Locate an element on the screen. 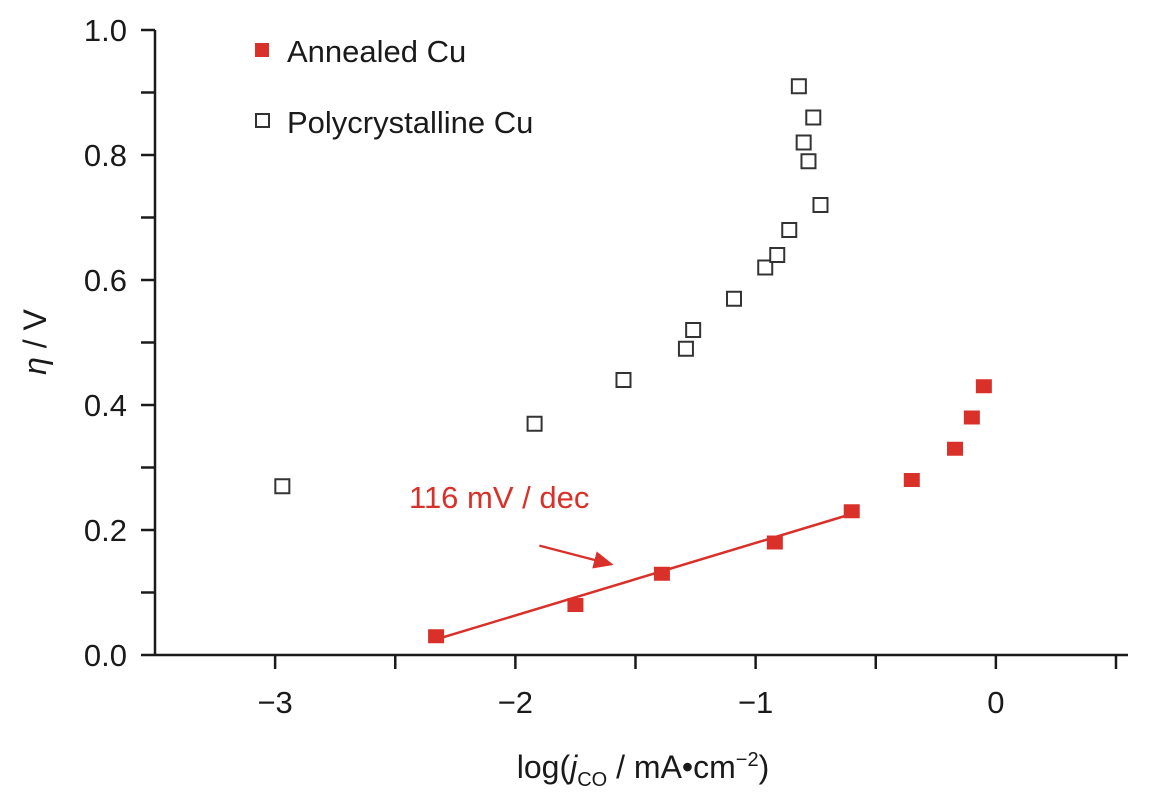 The image size is (1158, 810). fit-annotation-label: 116 mV / dec is located at coordinates (499, 497).